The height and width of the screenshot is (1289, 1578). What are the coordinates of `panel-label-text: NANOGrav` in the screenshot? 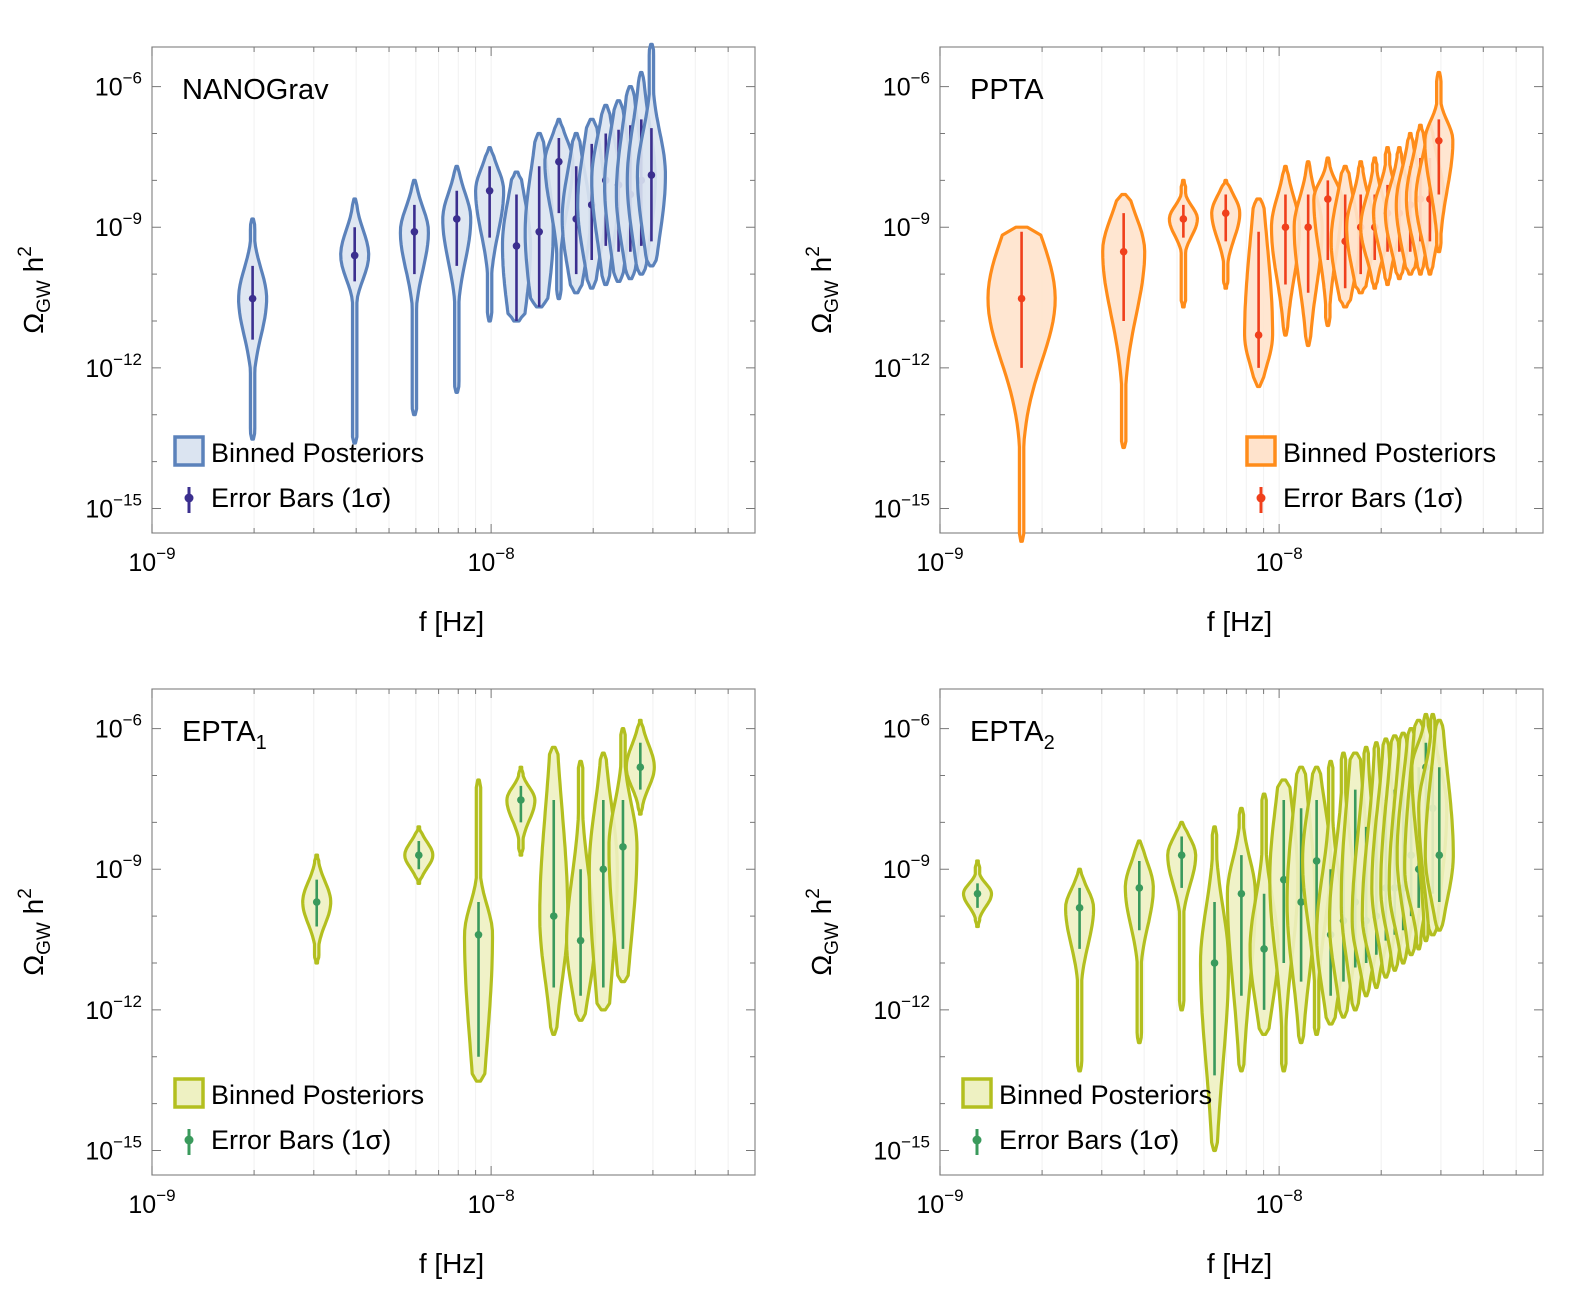 It's located at (255, 90).